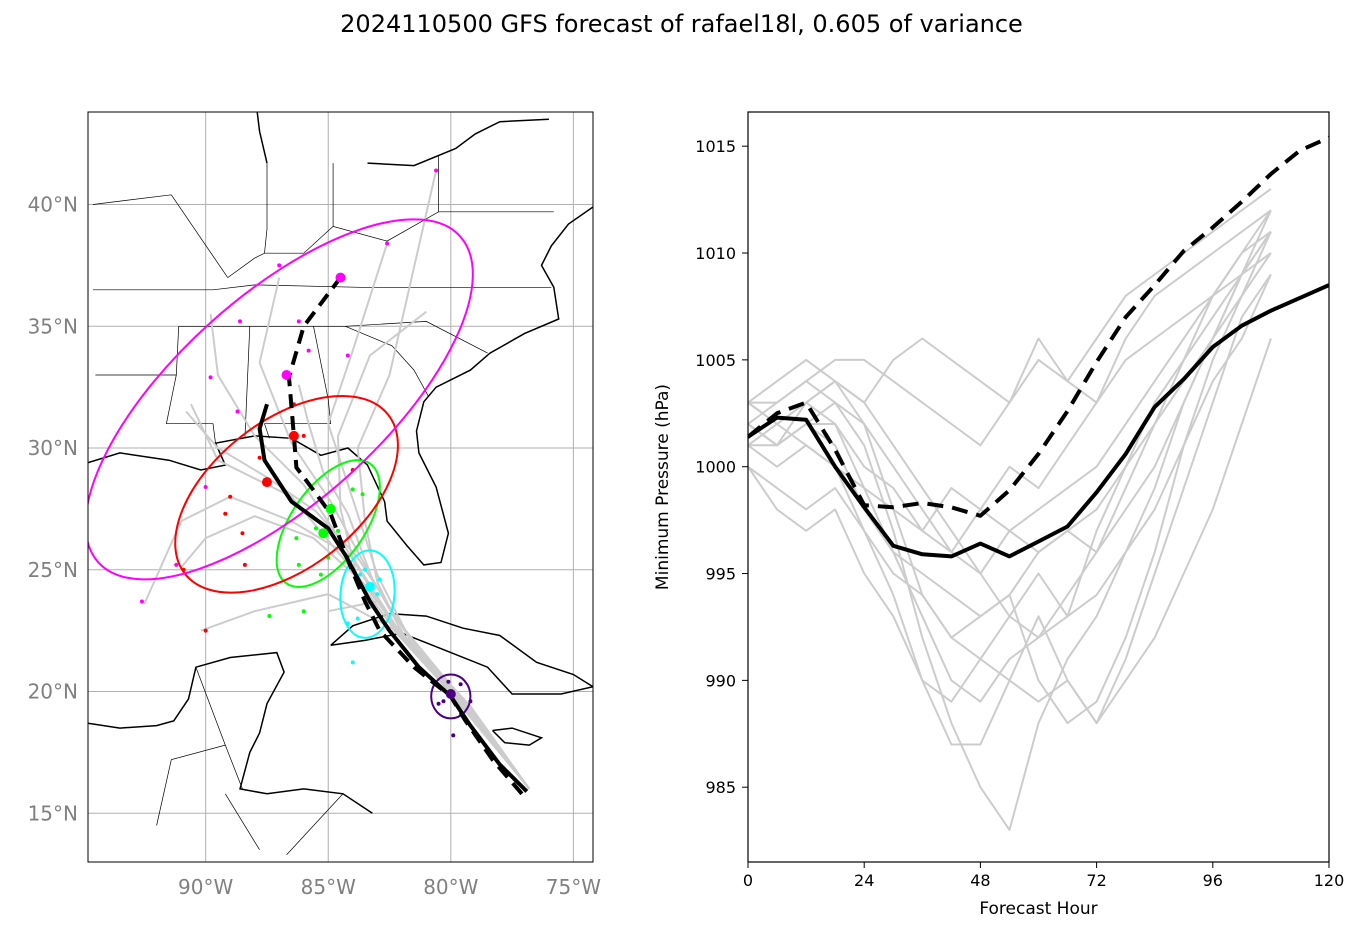 This screenshot has height=941, width=1363. I want to click on pres-y-tick-label: 1015, so click(715, 146).